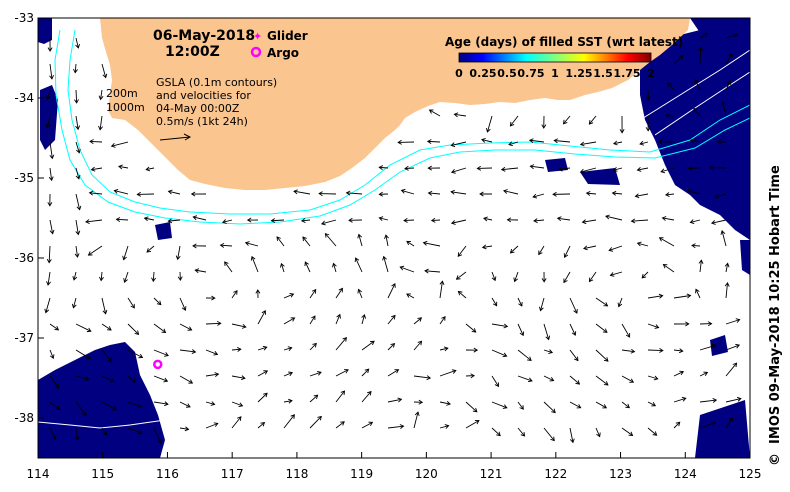 This screenshot has width=790, height=492. I want to click on x-tick-label: 114, so click(38, 474).